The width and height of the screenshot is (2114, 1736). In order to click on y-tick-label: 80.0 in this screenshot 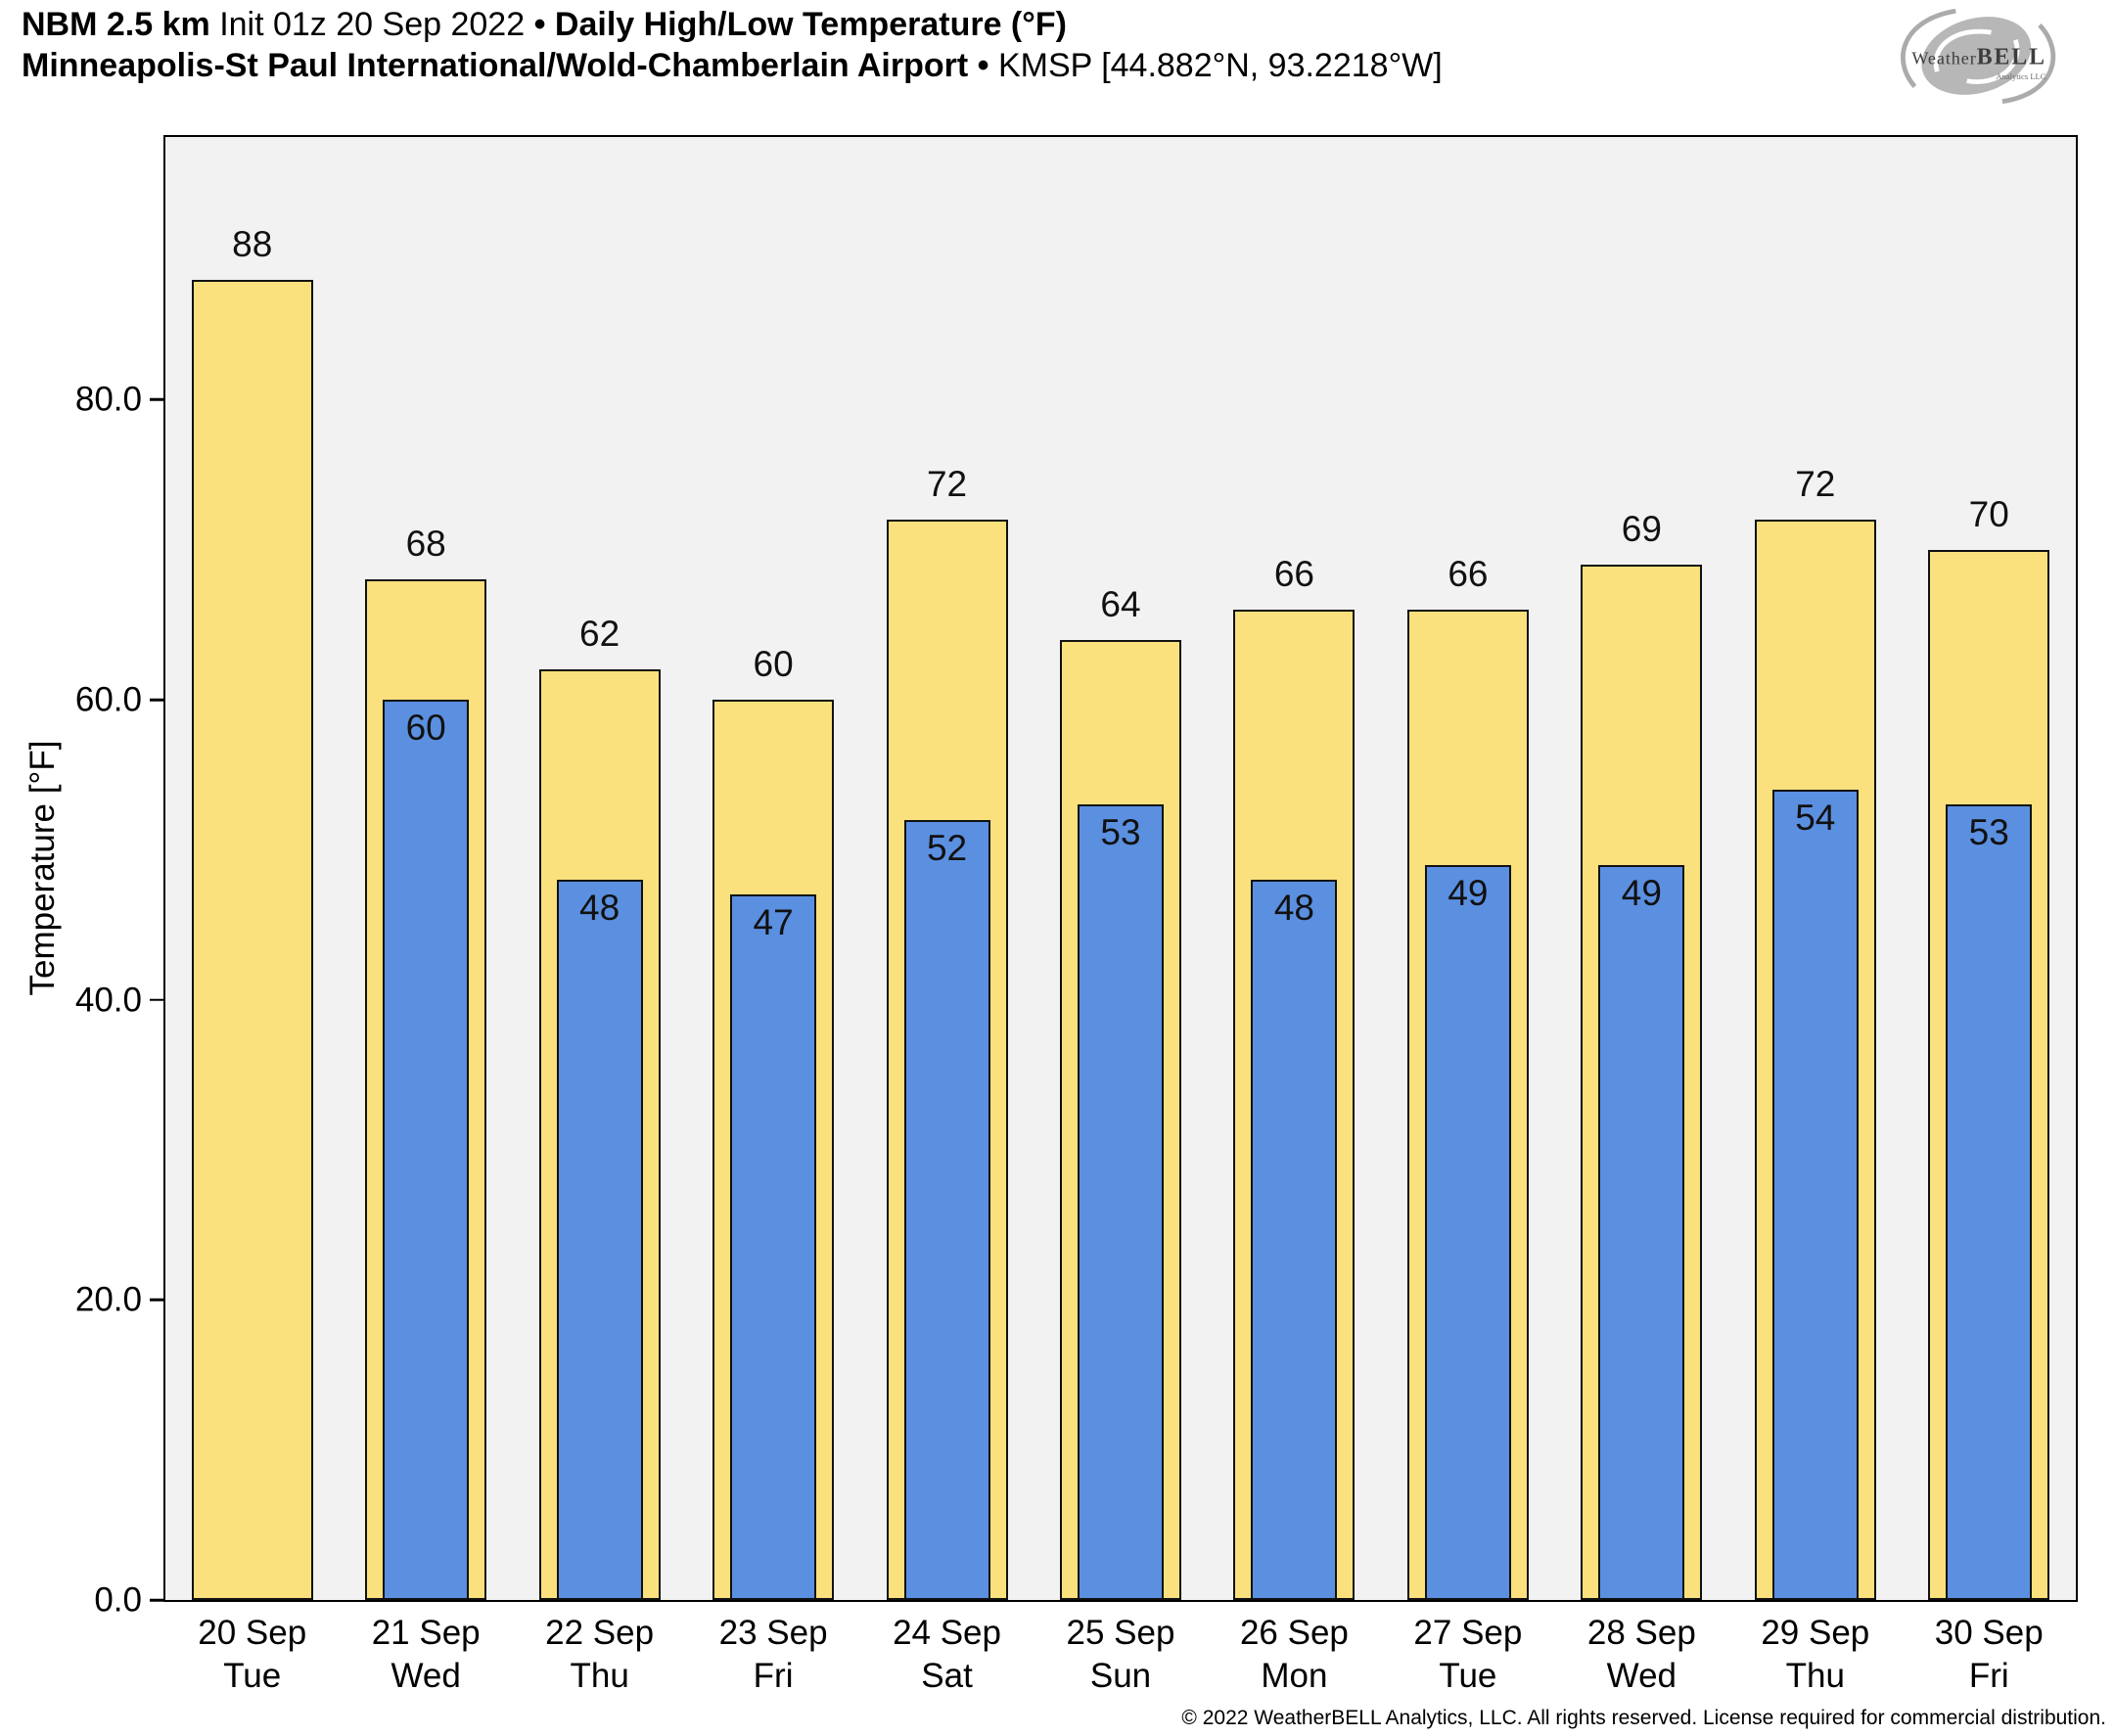, I will do `click(108, 399)`.